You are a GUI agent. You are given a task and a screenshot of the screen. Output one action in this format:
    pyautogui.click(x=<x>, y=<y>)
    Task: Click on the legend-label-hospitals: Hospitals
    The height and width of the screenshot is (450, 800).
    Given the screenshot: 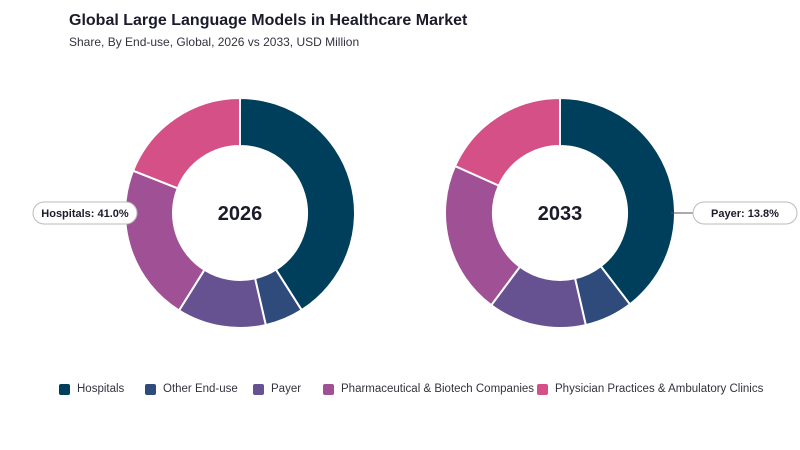 What is the action you would take?
    pyautogui.click(x=101, y=389)
    